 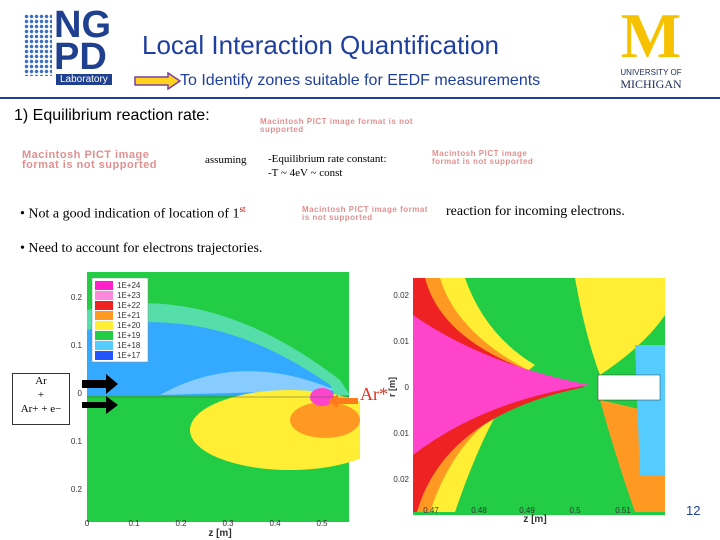 I want to click on section: 1) Equilibrium reaction rate:, so click(x=112, y=115).